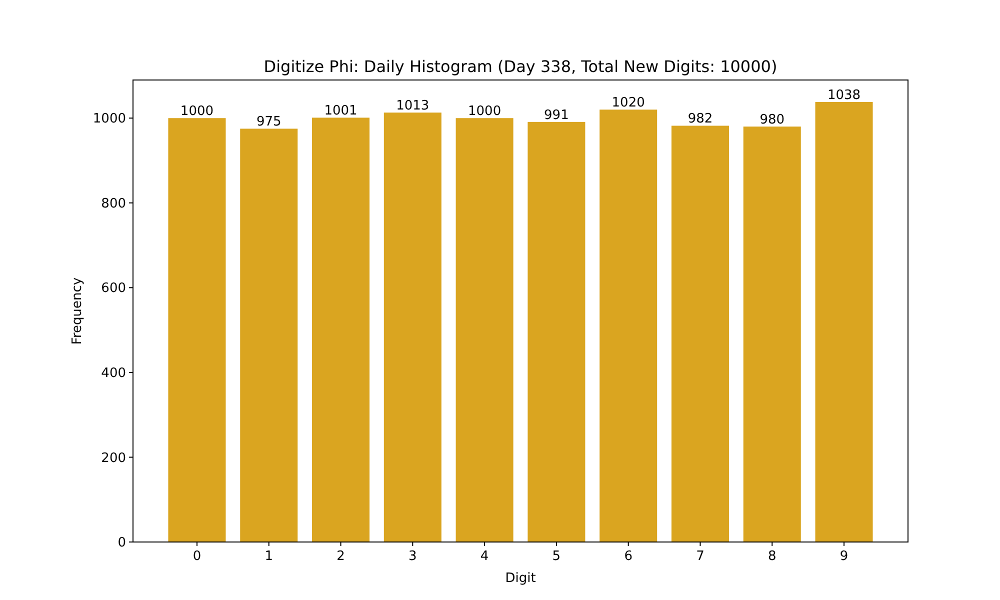  Describe the element at coordinates (122, 543) in the screenshot. I see `y-tick-label: 0` at that location.